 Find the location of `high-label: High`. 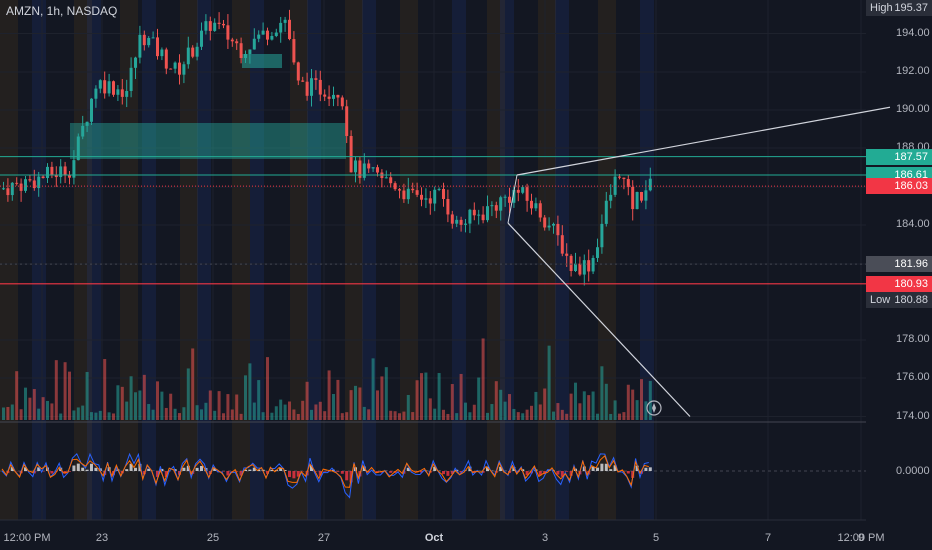

high-label: High is located at coordinates (881, 8).